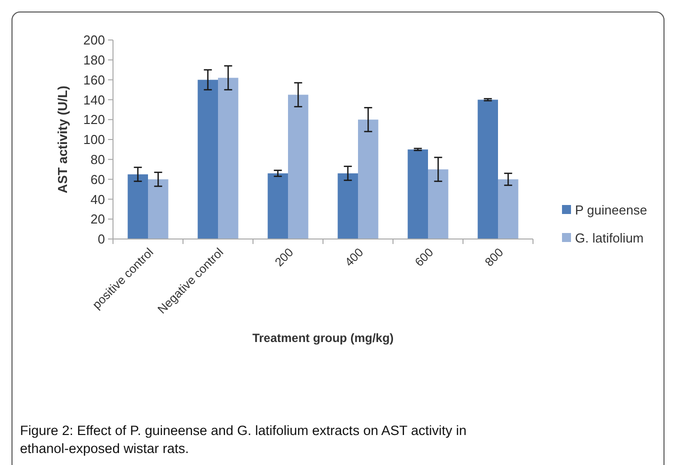  What do you see at coordinates (611, 210) in the screenshot?
I see `legend-label: P guineense` at bounding box center [611, 210].